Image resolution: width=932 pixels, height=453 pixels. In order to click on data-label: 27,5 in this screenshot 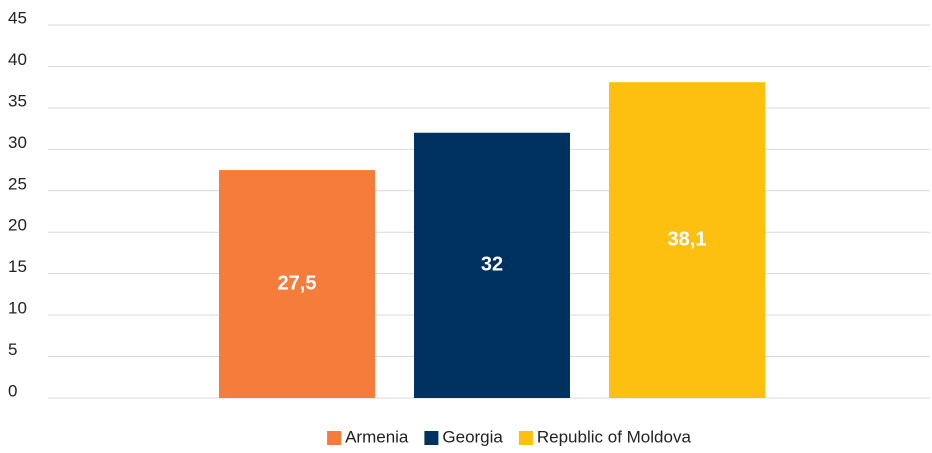, I will do `click(297, 283)`.